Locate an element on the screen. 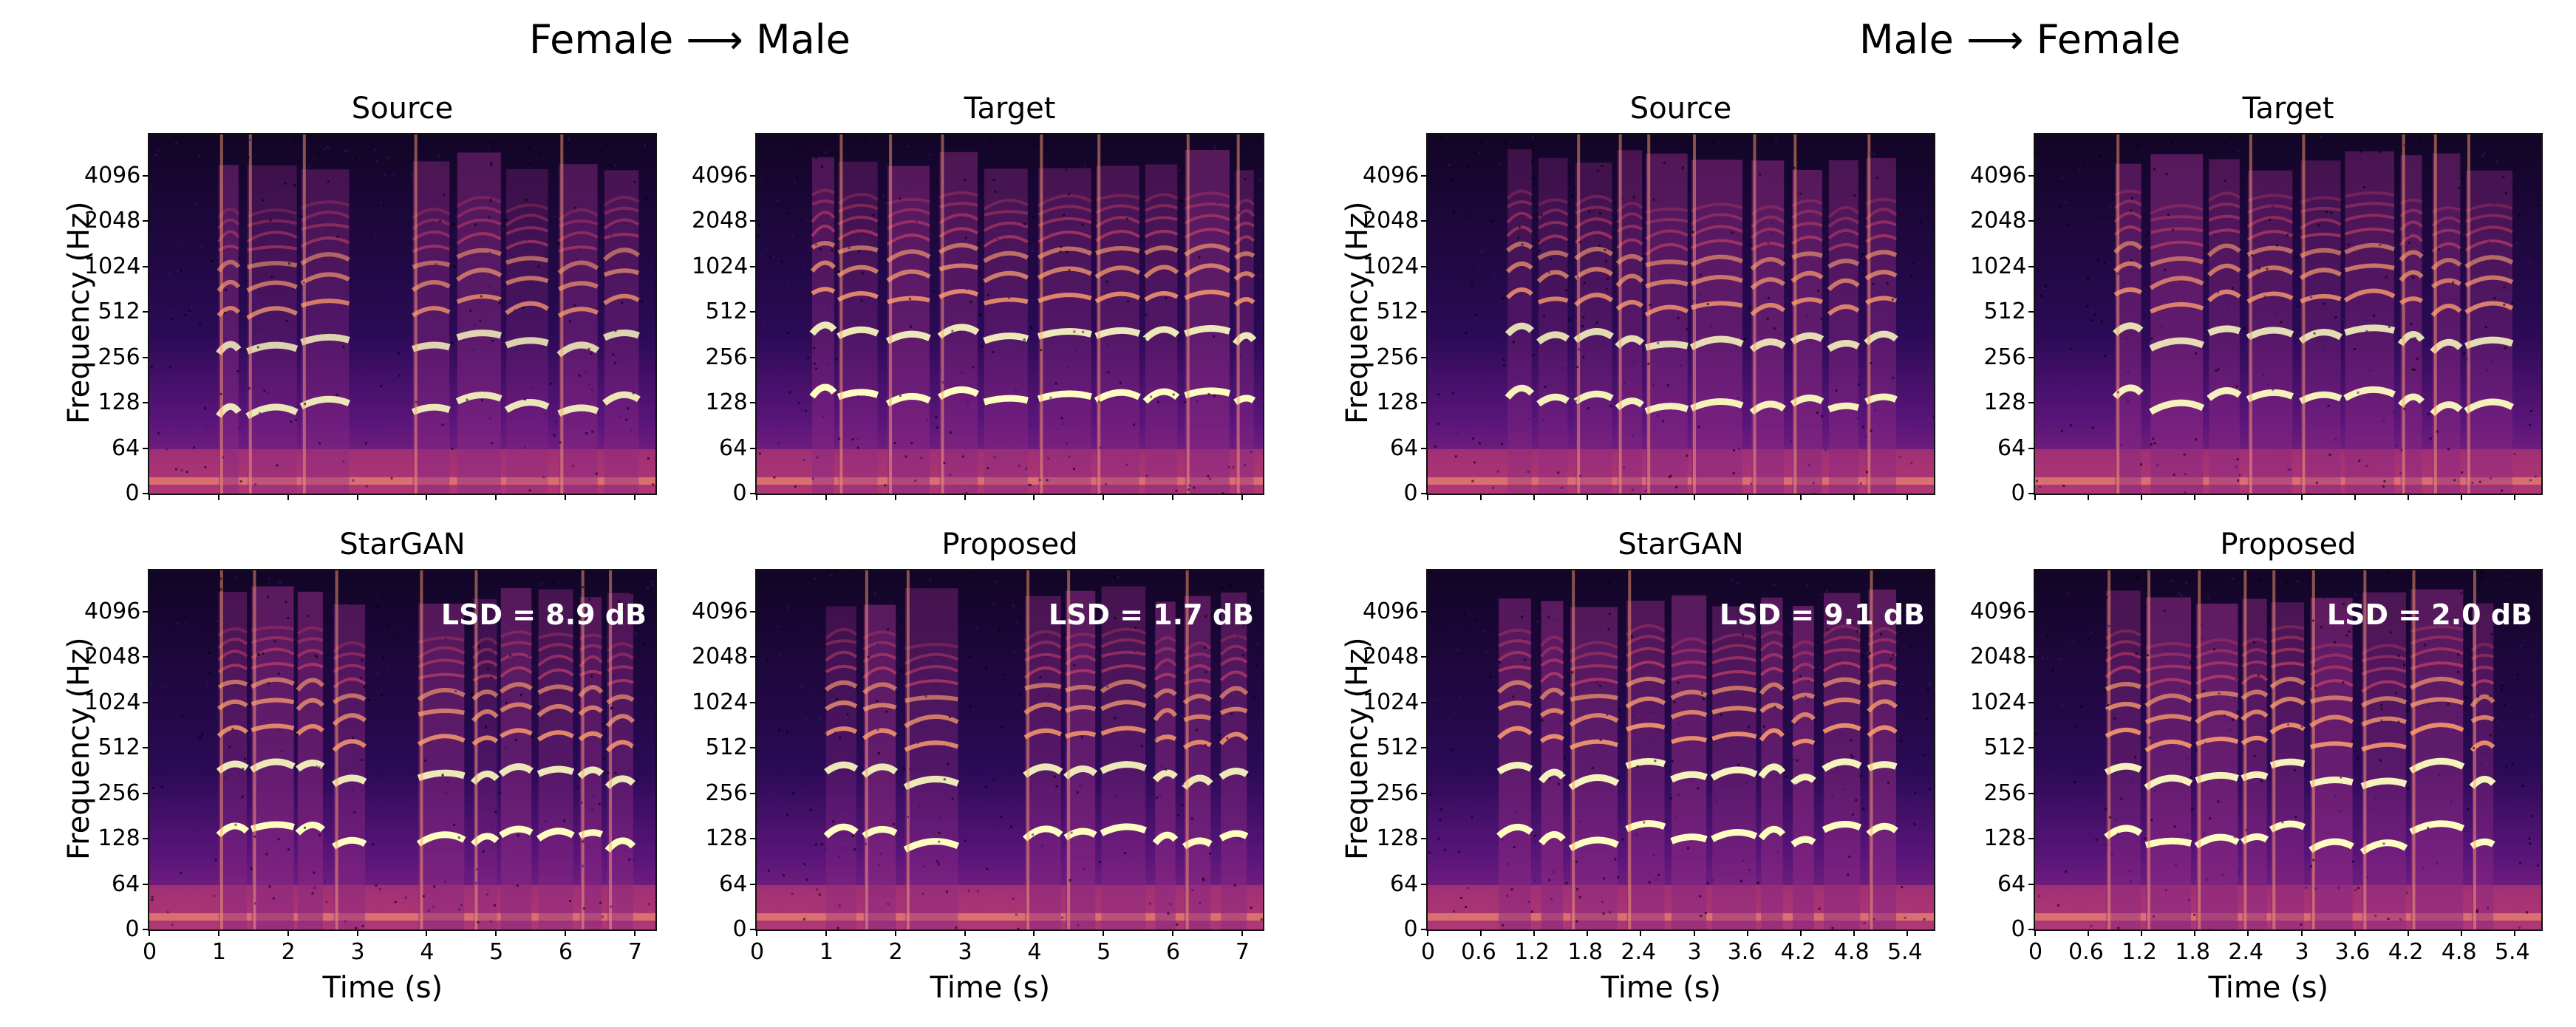  y-tick-label: 128 is located at coordinates (726, 838).